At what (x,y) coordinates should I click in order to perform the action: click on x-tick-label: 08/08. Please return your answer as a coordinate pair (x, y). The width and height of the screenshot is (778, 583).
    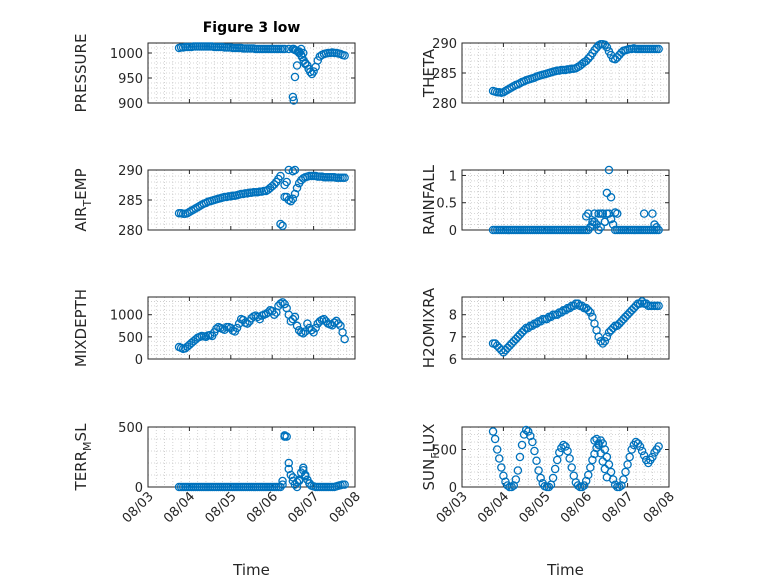
    Looking at the image, I should click on (345, 507).